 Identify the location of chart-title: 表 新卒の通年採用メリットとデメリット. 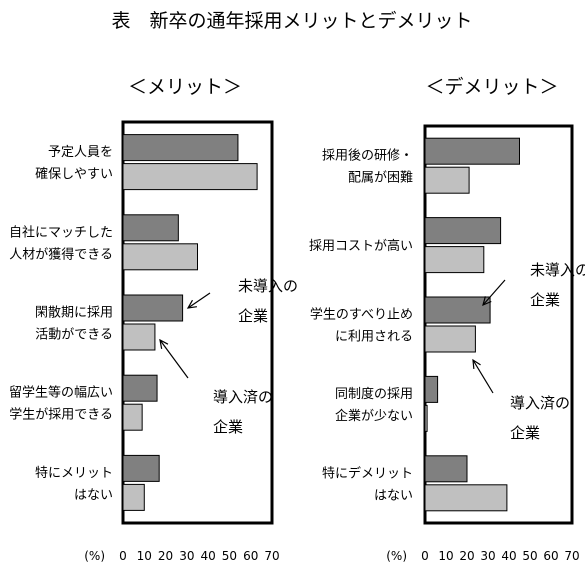
(291, 21).